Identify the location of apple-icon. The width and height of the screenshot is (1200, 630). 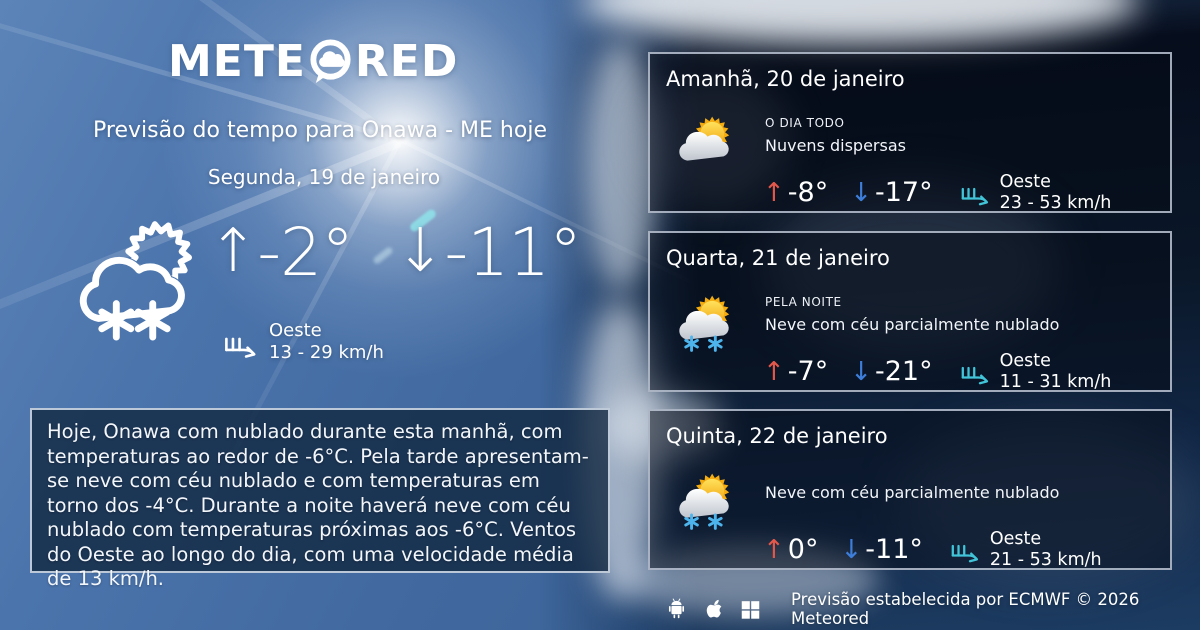
(713, 609).